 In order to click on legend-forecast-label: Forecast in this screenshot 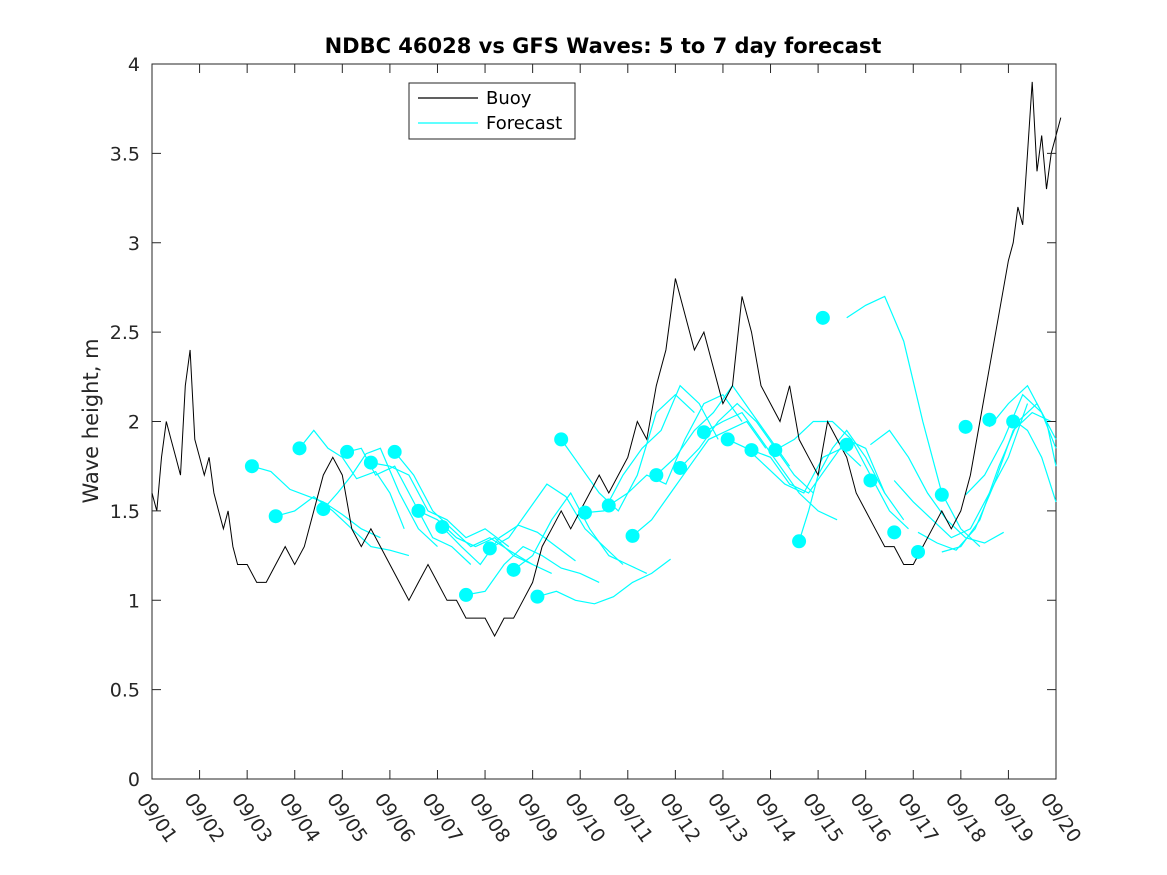, I will do `click(524, 123)`.